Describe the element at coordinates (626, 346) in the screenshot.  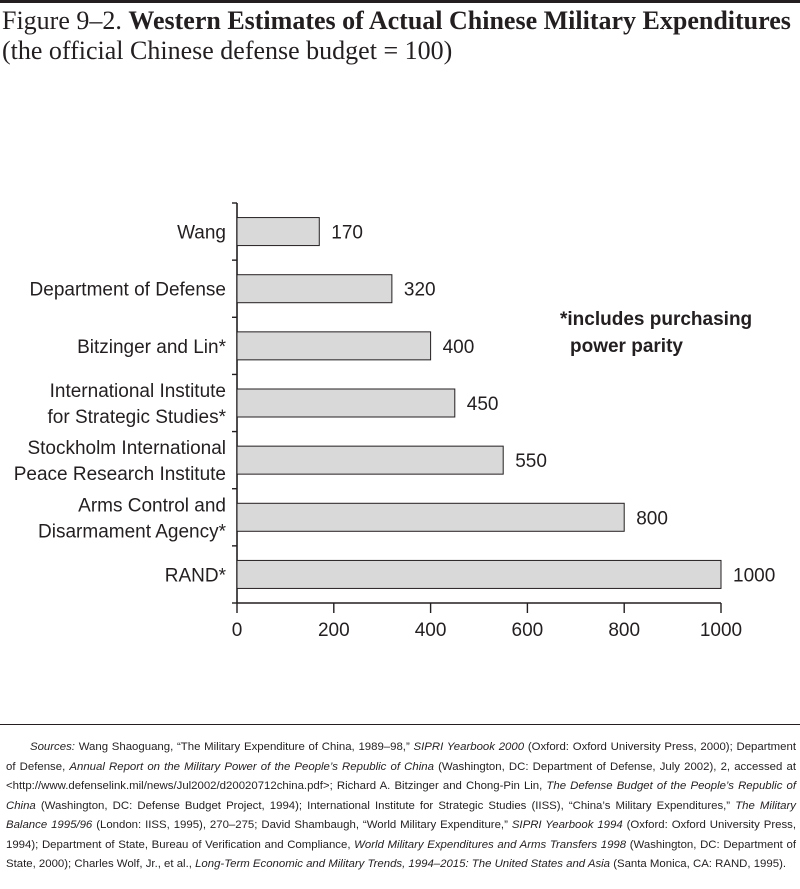
I see `note-line-2: power parity` at that location.